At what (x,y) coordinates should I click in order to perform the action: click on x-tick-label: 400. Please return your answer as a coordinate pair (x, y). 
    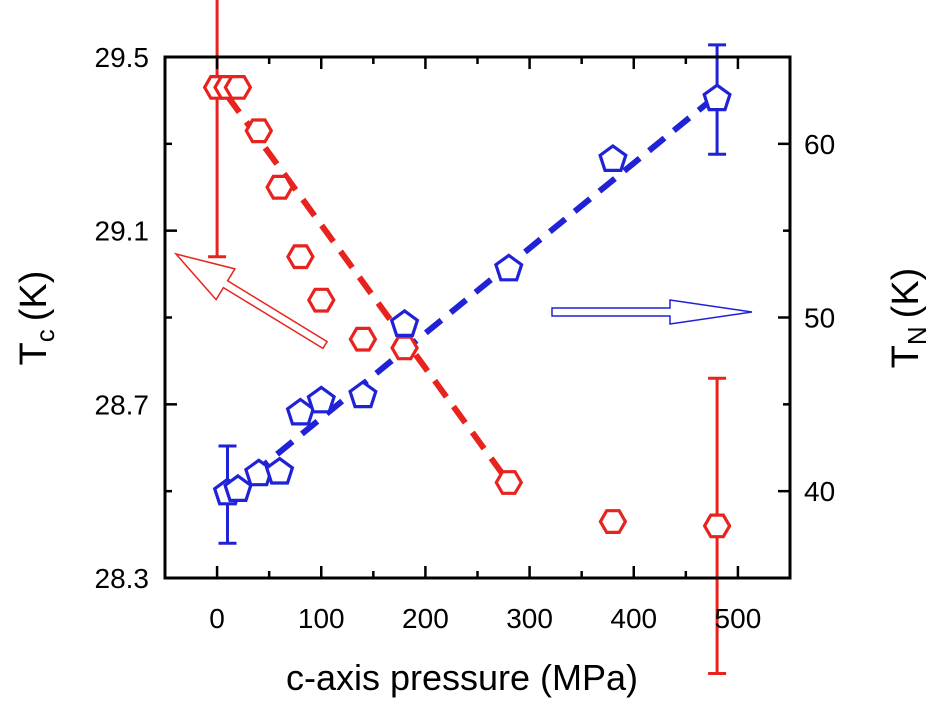
    Looking at the image, I should click on (633, 618).